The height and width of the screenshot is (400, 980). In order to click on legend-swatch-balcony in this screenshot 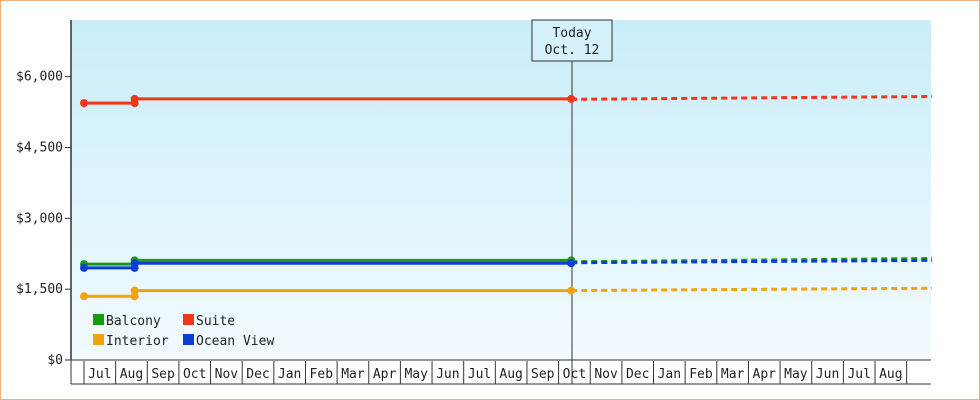, I will do `click(98, 319)`.